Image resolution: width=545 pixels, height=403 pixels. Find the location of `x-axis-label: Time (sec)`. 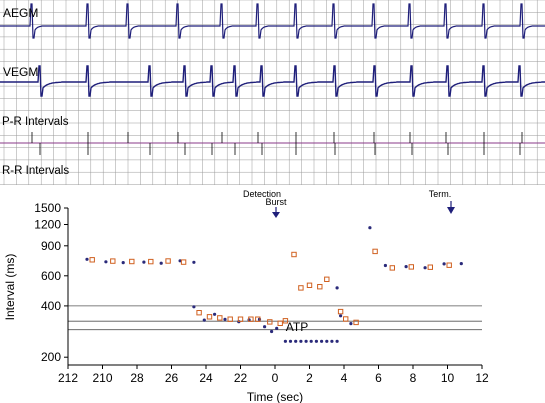

x-axis-label: Time (sec) is located at coordinates (275, 396).